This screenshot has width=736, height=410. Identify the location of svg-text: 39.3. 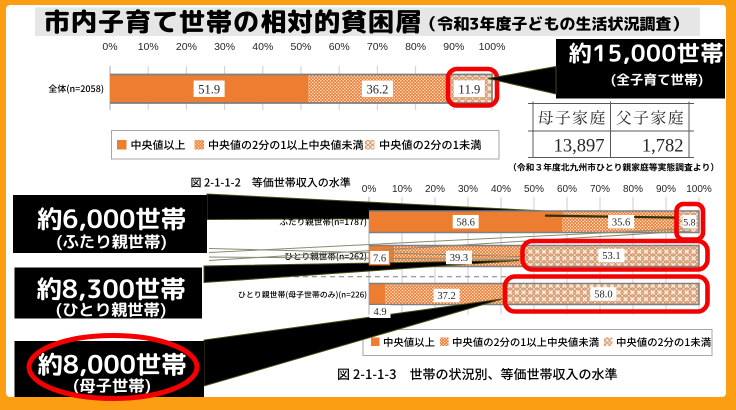
(459, 258).